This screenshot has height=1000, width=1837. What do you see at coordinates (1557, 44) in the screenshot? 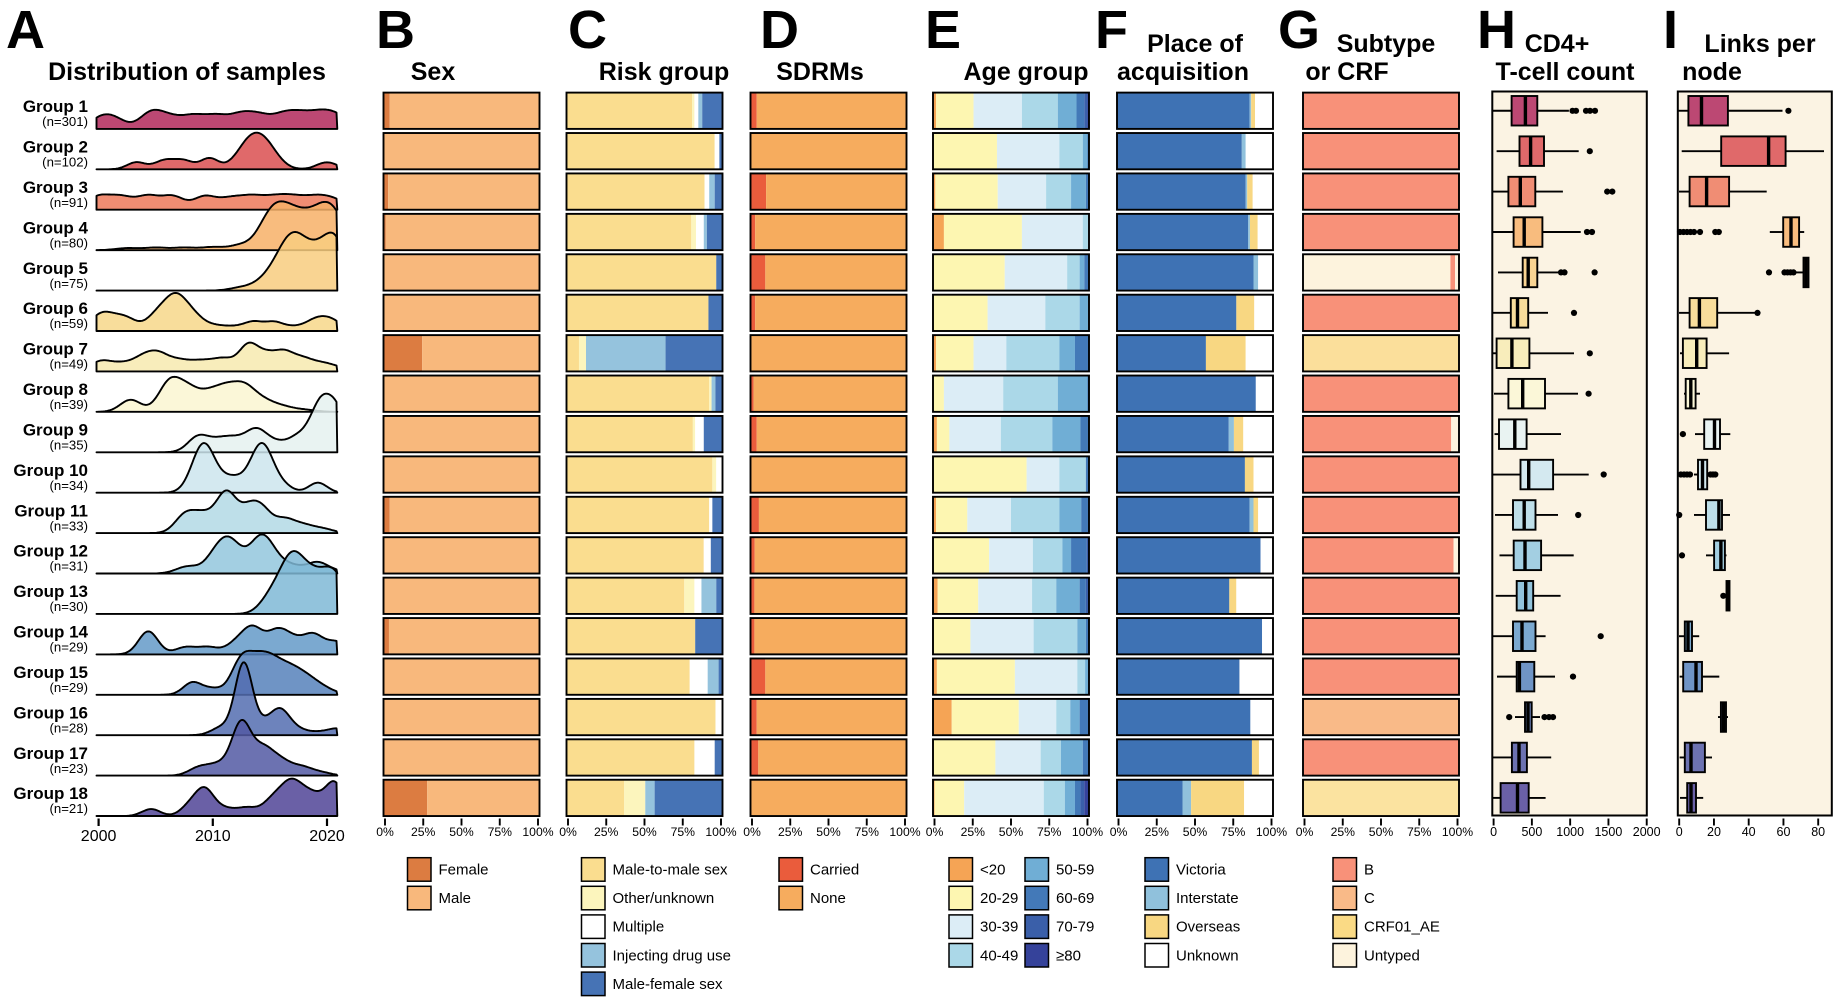
I see `svg-text: CD4+` at bounding box center [1557, 44].